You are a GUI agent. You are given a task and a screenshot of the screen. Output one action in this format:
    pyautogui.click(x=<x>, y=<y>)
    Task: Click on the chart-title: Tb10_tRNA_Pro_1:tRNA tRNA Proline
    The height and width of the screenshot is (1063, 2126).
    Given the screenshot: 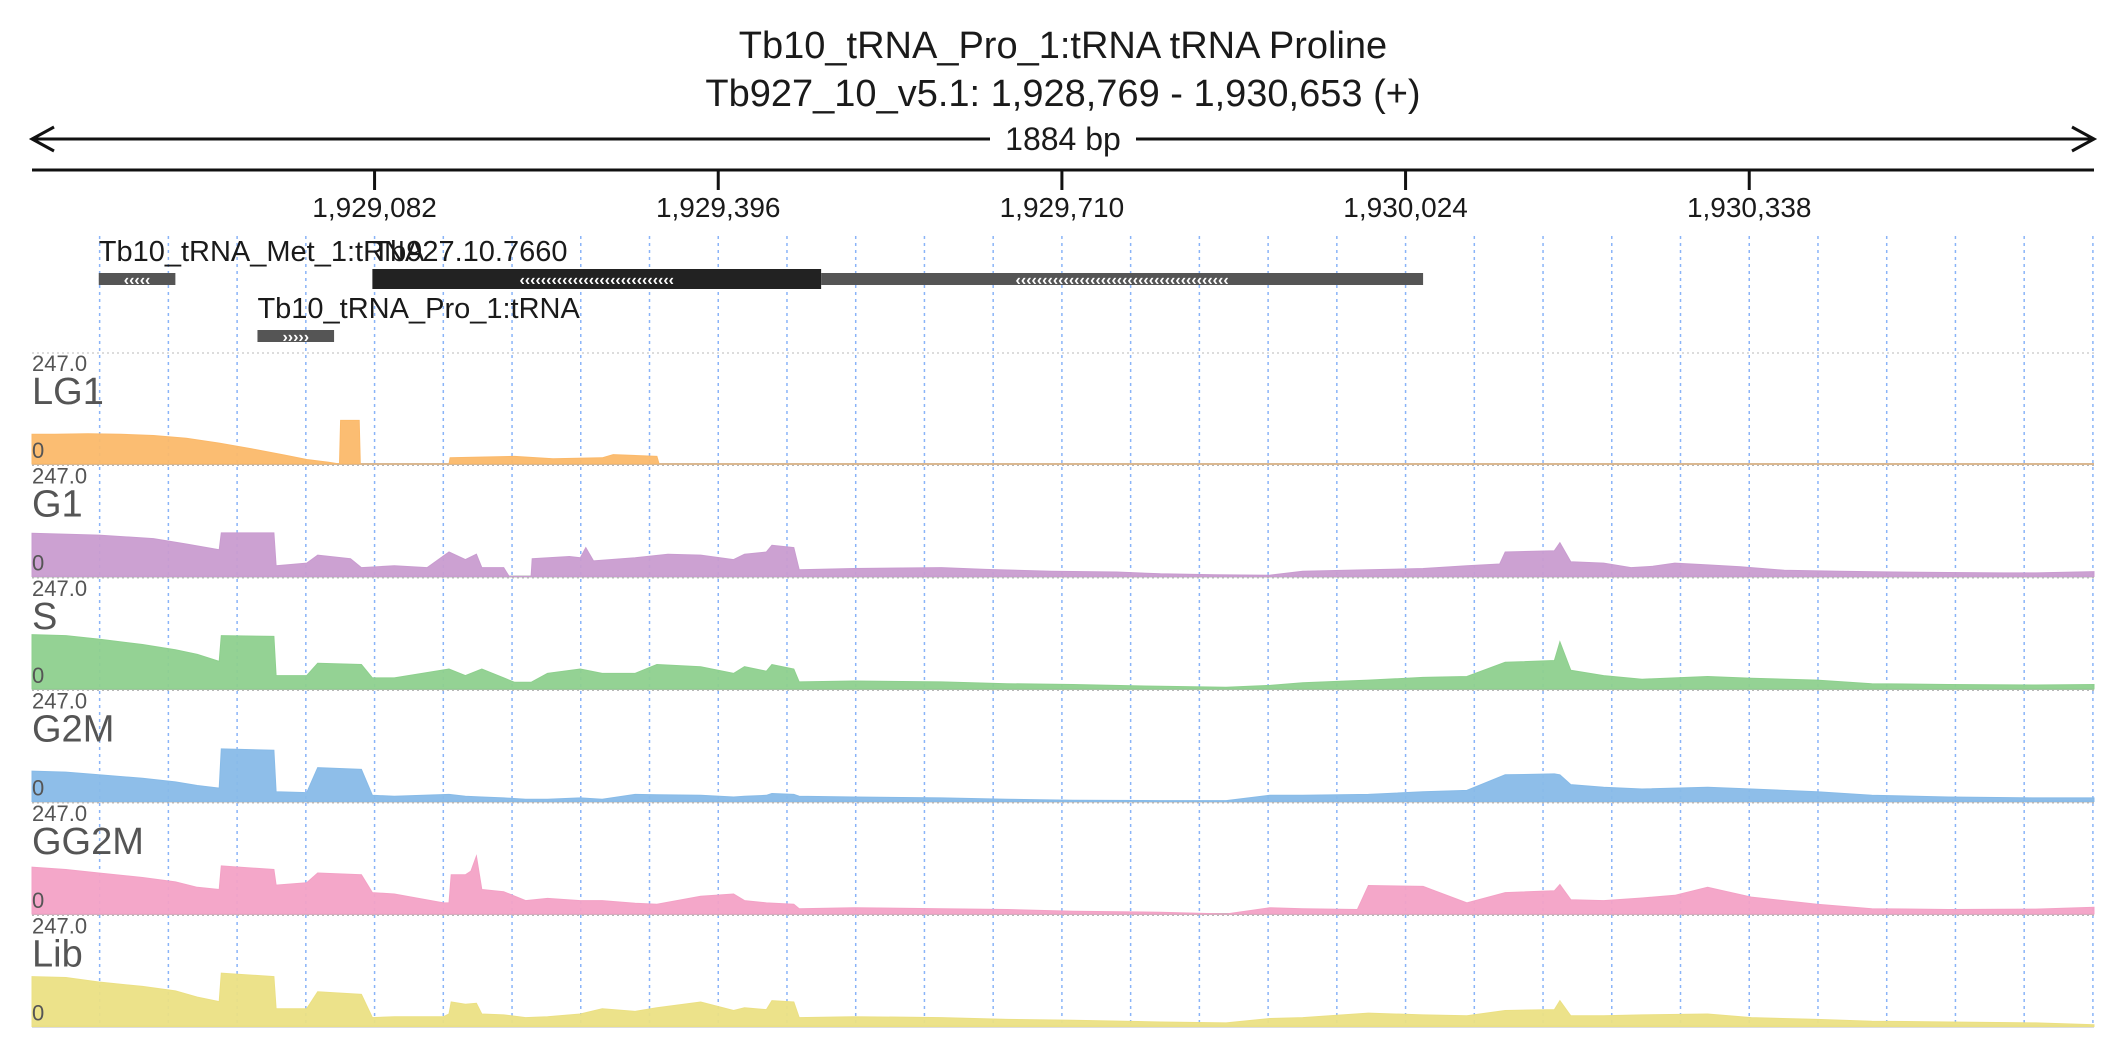 What is the action you would take?
    pyautogui.click(x=1063, y=46)
    